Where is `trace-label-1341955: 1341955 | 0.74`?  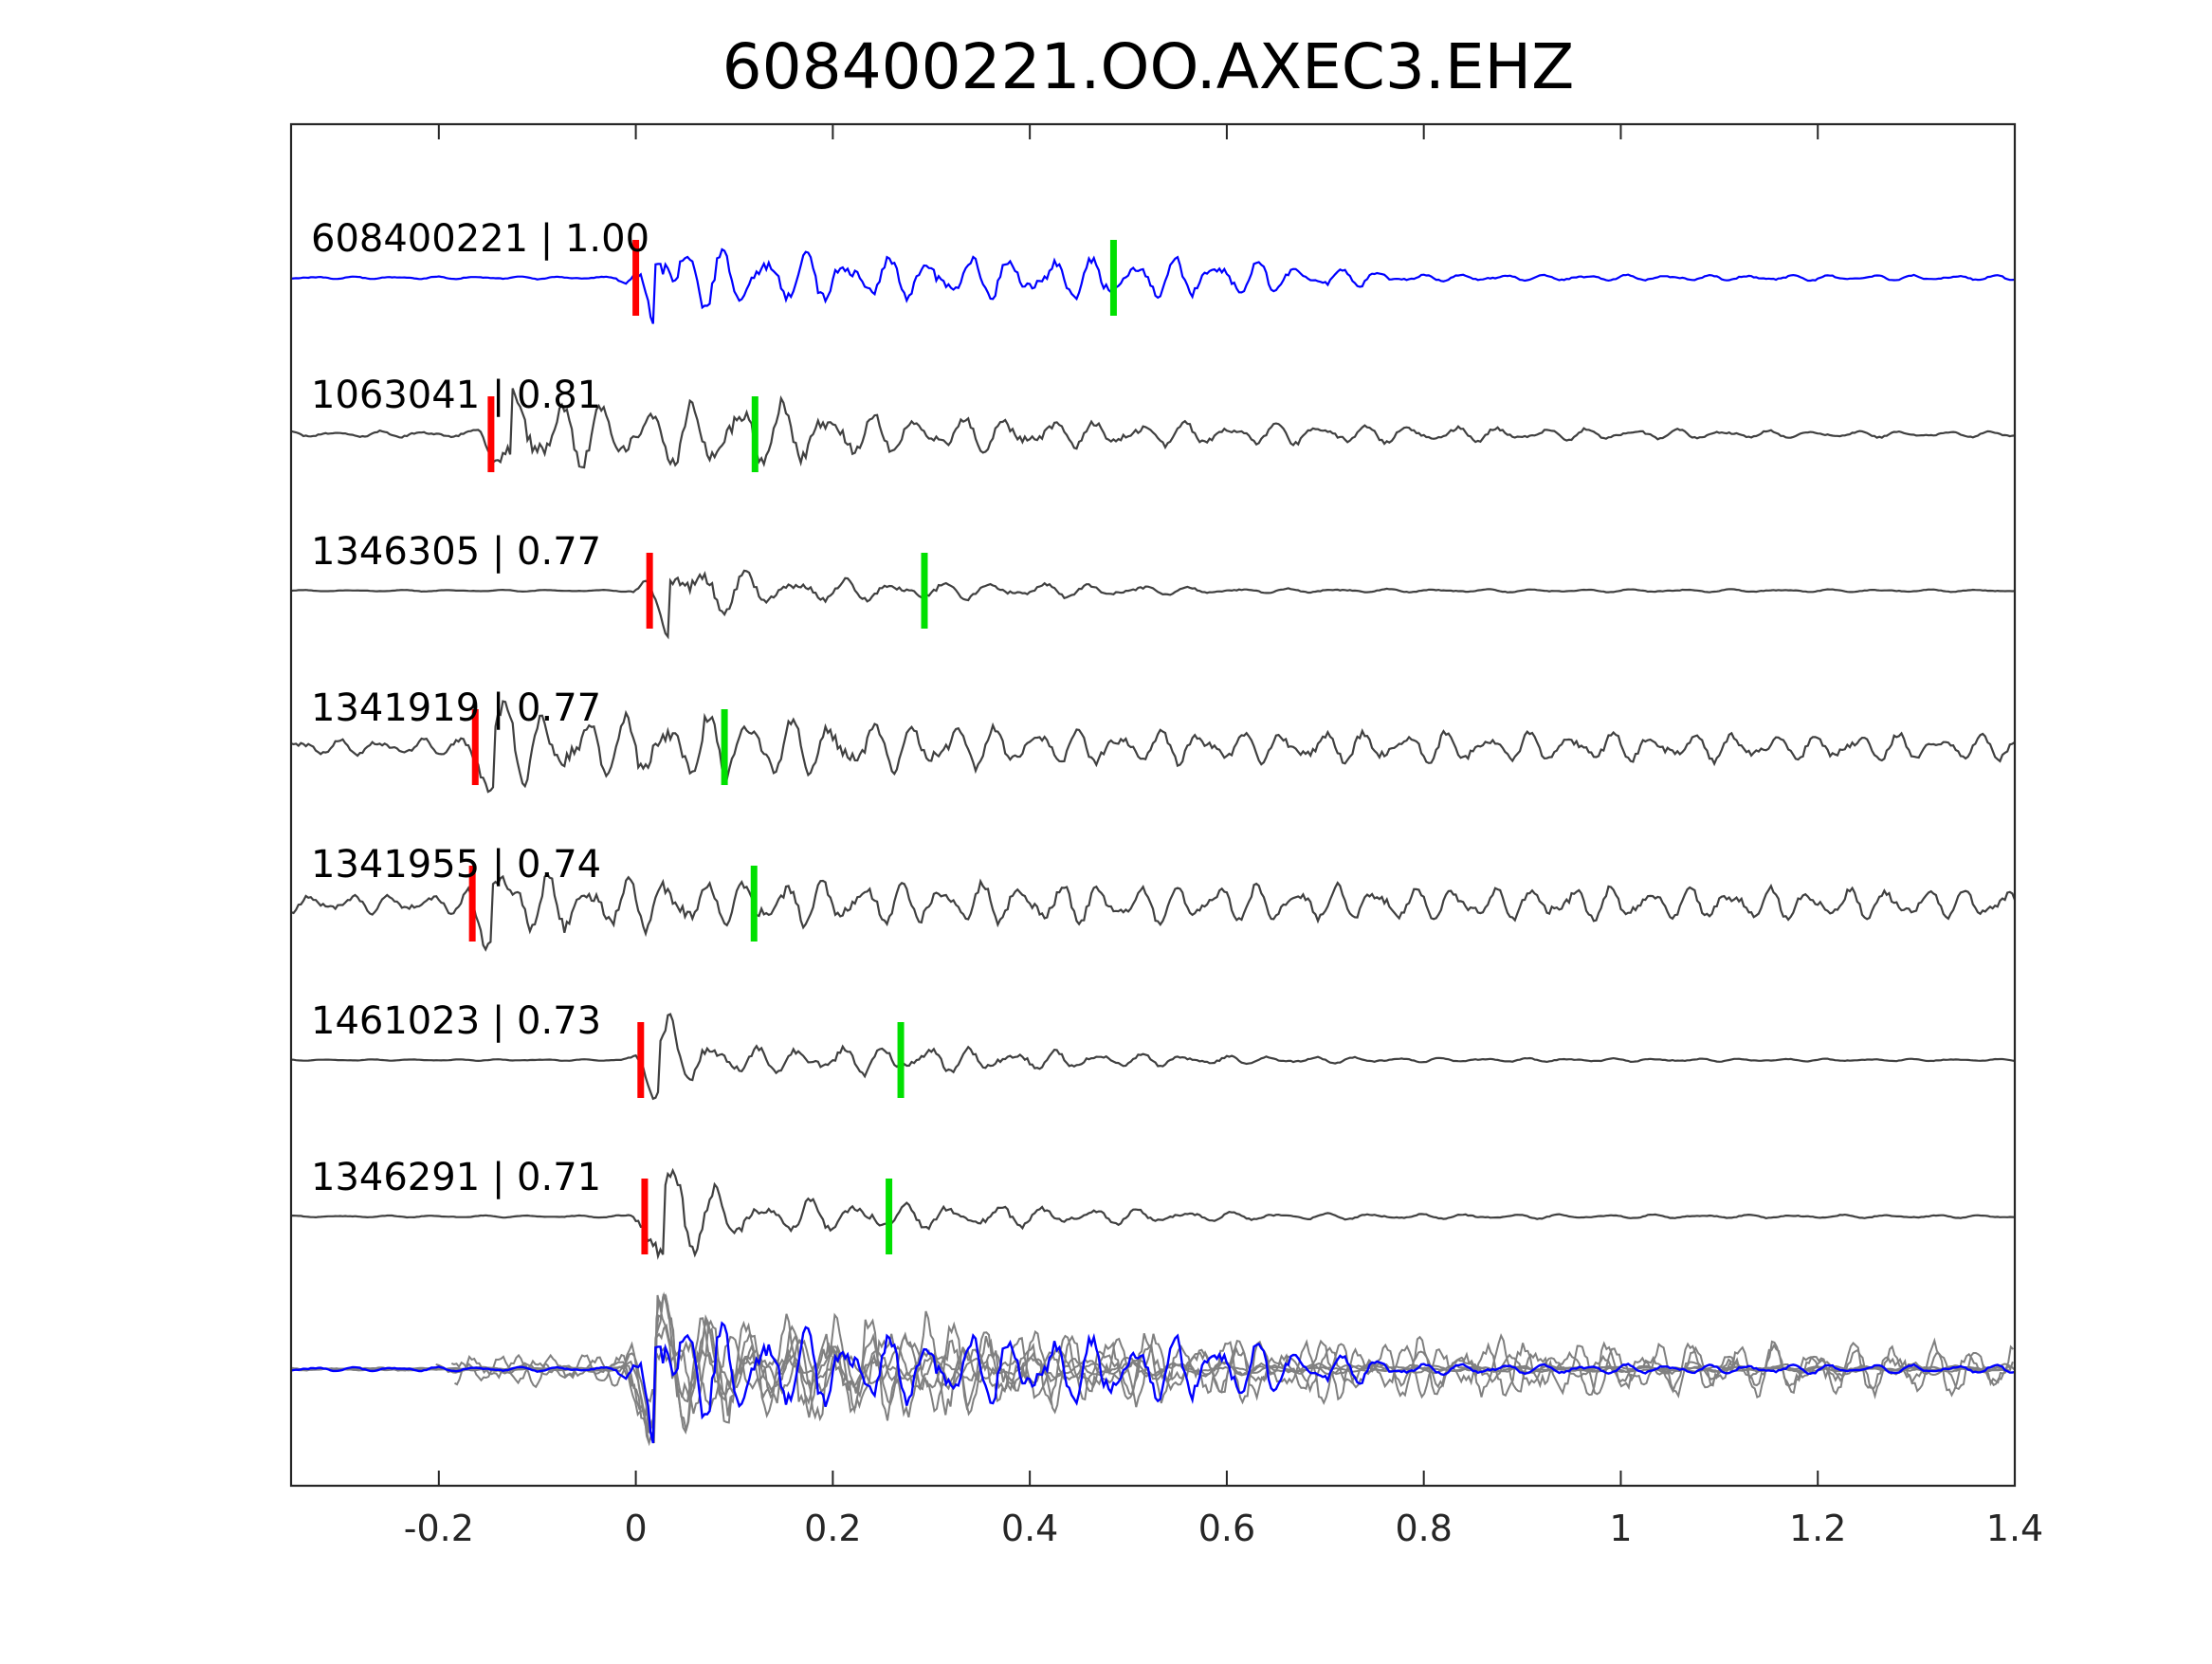 trace-label-1341955: 1341955 | 0.74 is located at coordinates (456, 865).